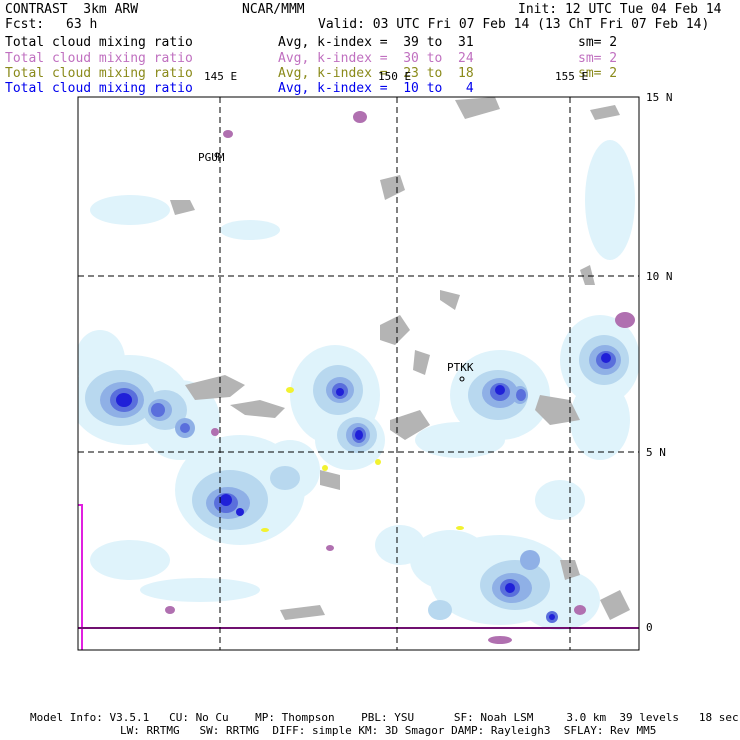 This screenshot has height=740, width=740. What do you see at coordinates (217, 155) in the screenshot?
I see `pgum-marker` at bounding box center [217, 155].